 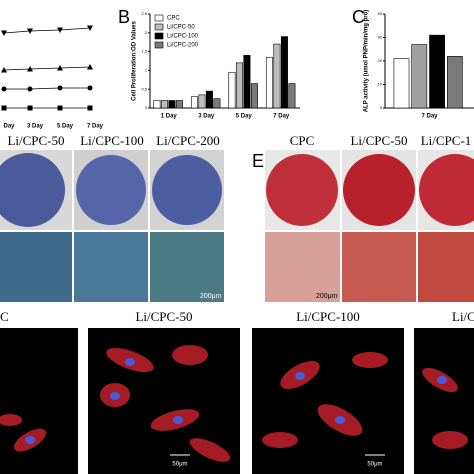 What do you see at coordinates (446, 140) in the screenshot?
I see `stain-label: Li/CPC-1` at bounding box center [446, 140].